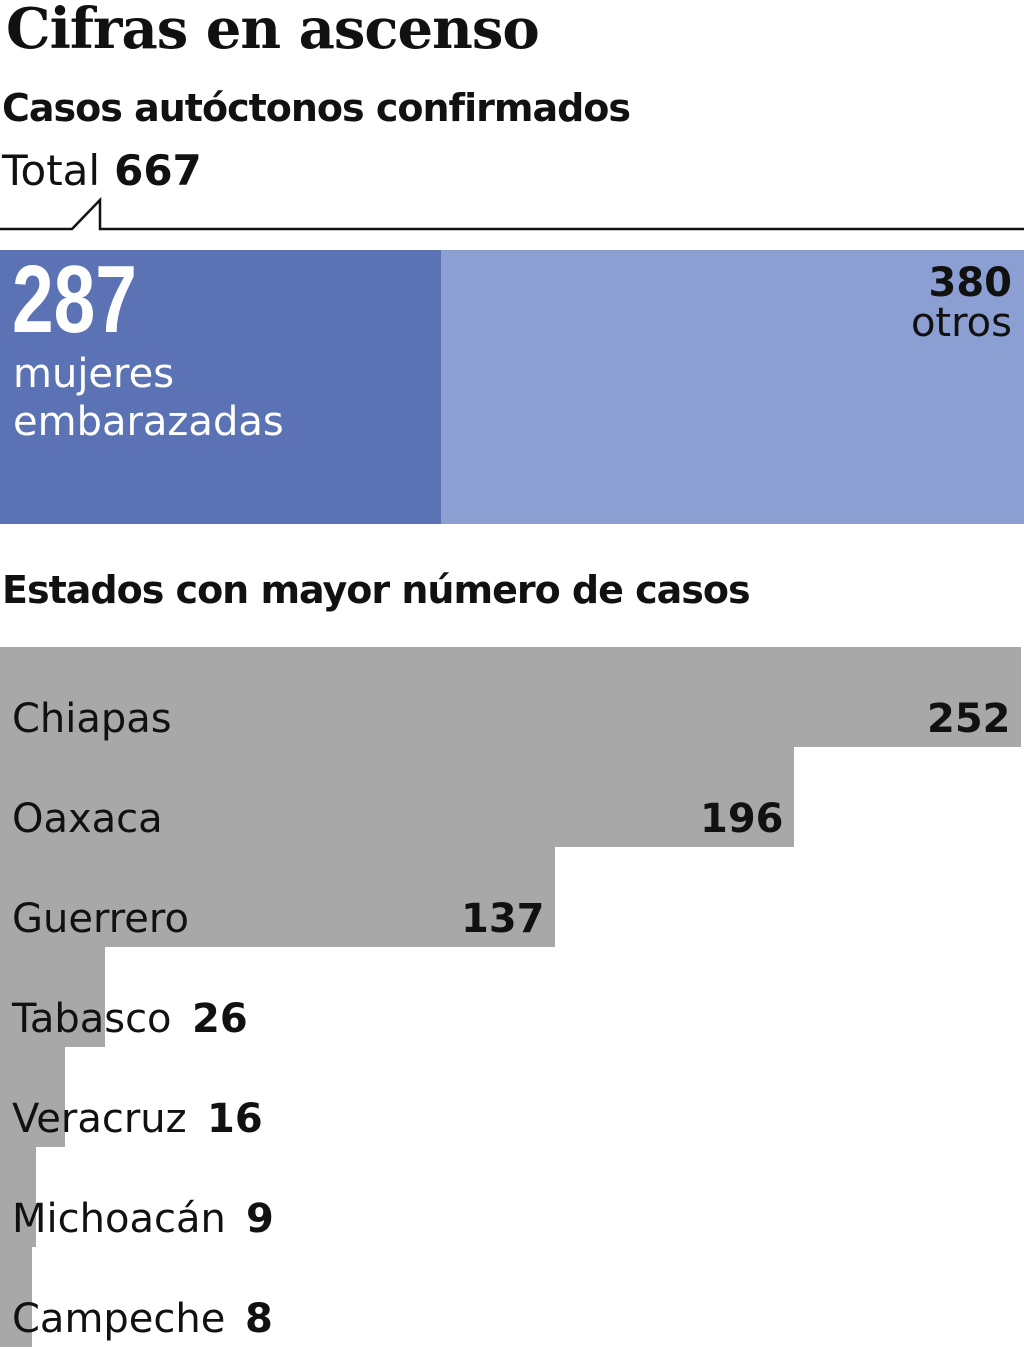 The width and height of the screenshot is (1024, 1349). What do you see at coordinates (260, 1219) in the screenshot?
I see `state-value-label: 9` at bounding box center [260, 1219].